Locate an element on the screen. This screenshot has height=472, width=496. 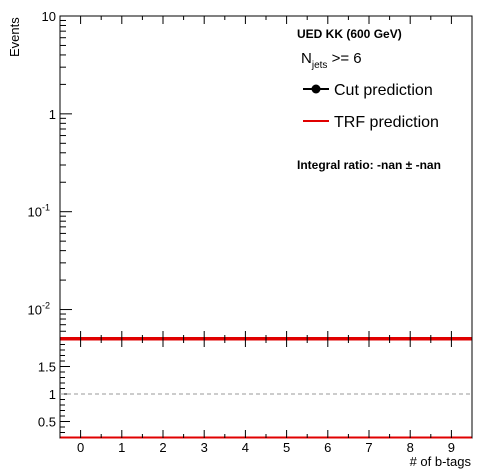
x-tick-label: 5 is located at coordinates (286, 447).